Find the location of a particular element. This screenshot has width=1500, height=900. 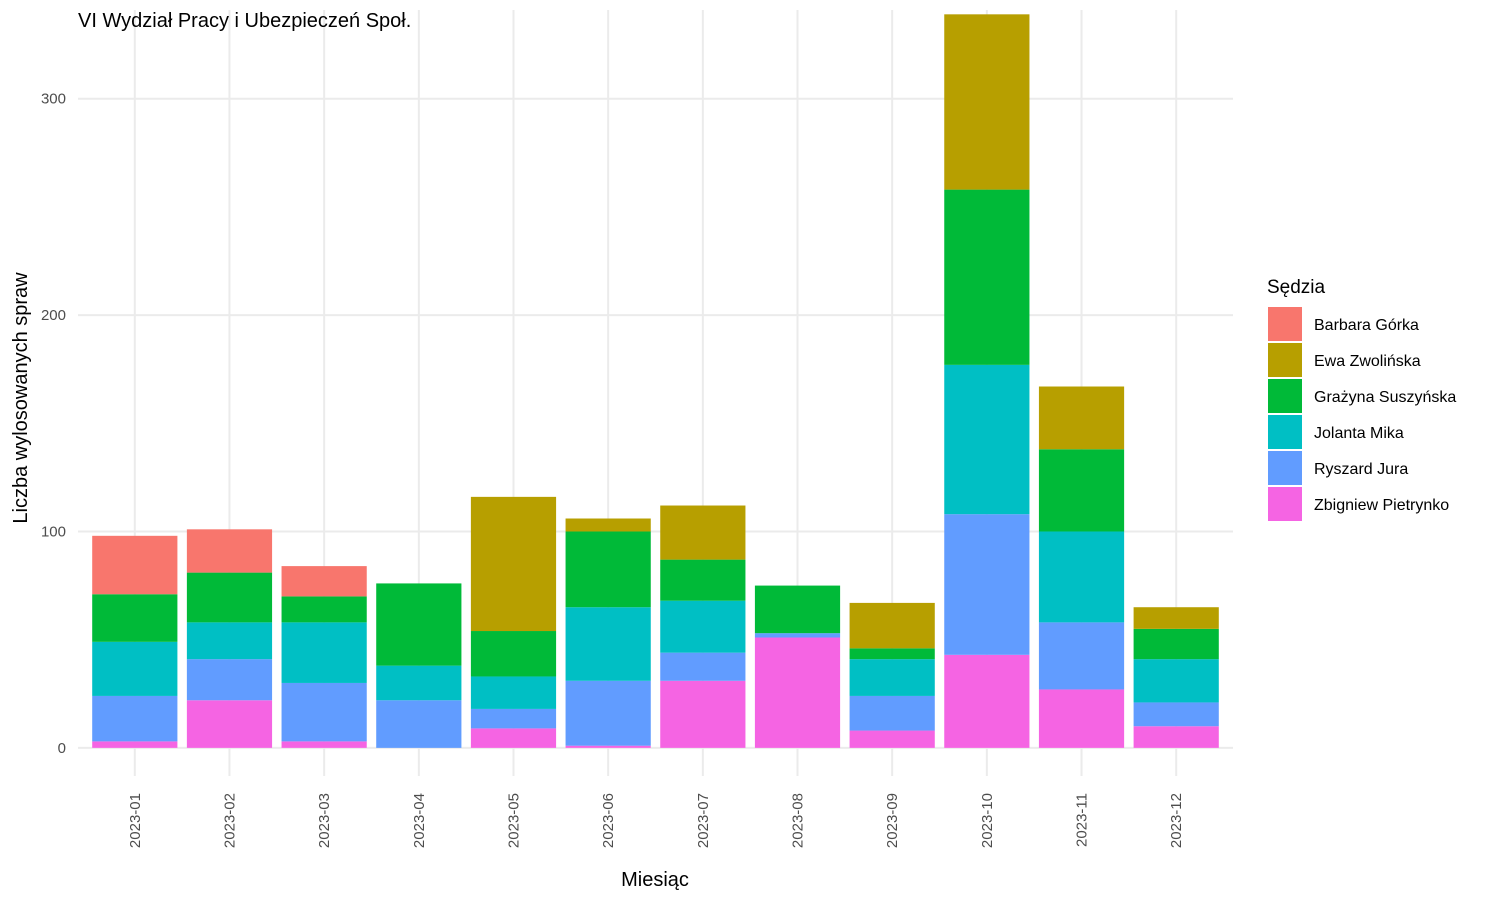

x-tick-label: 2023-09 is located at coordinates (892, 820).